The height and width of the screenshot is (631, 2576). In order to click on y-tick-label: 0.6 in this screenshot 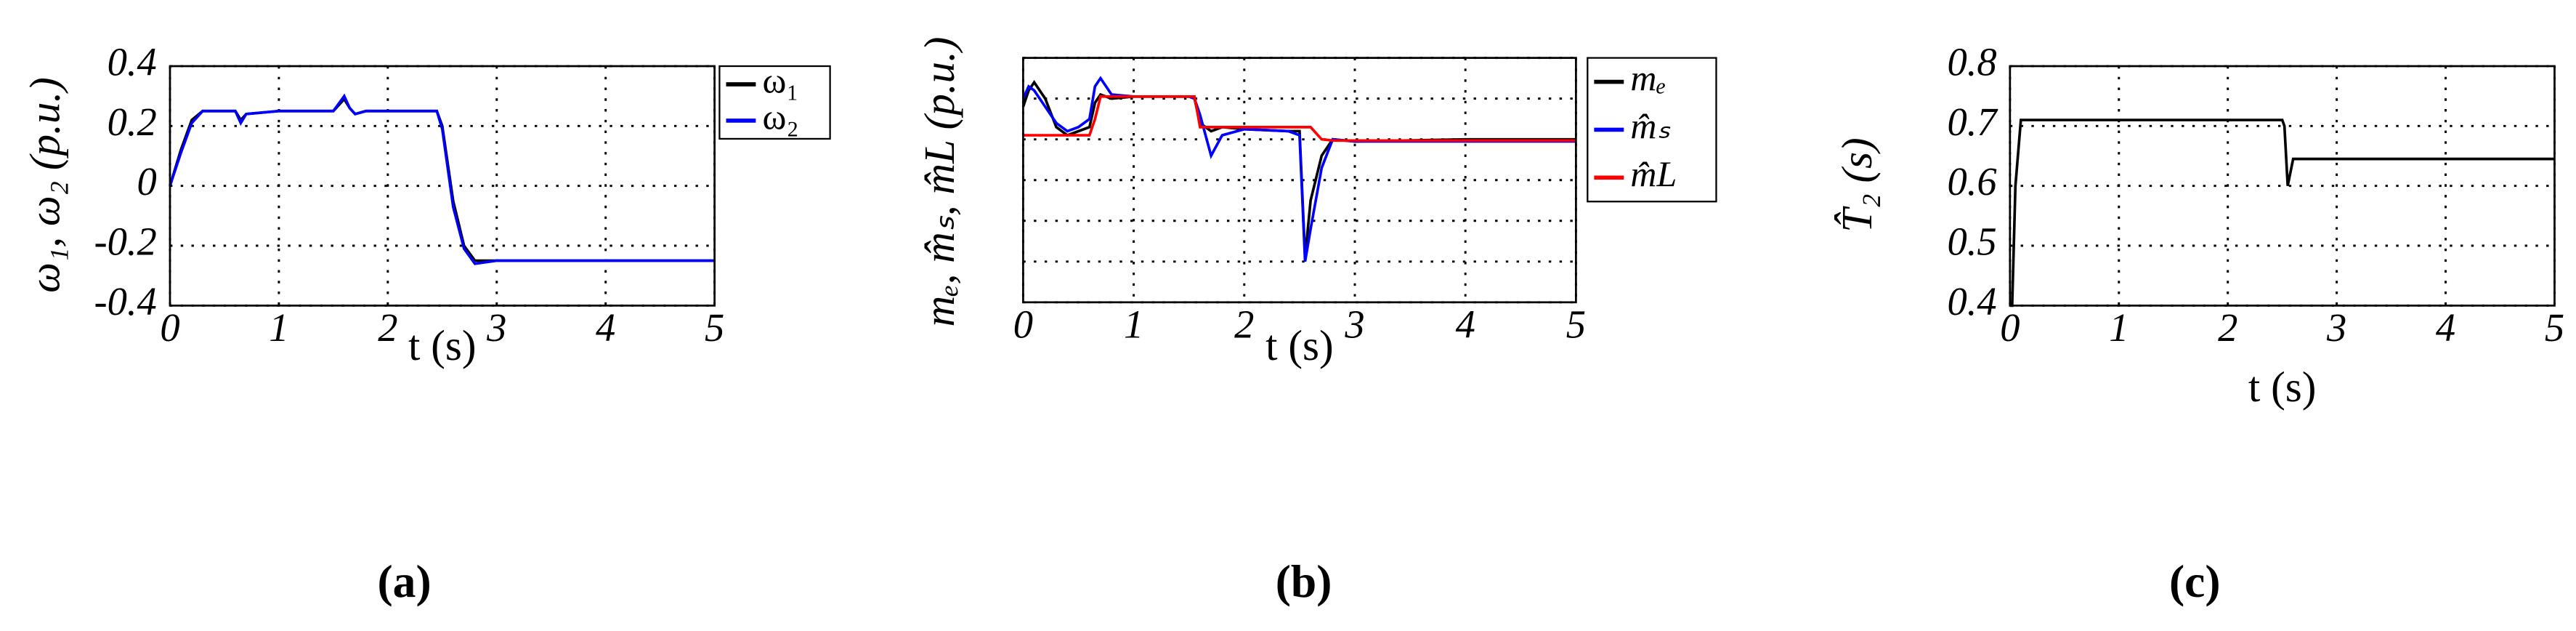, I will do `click(1972, 181)`.